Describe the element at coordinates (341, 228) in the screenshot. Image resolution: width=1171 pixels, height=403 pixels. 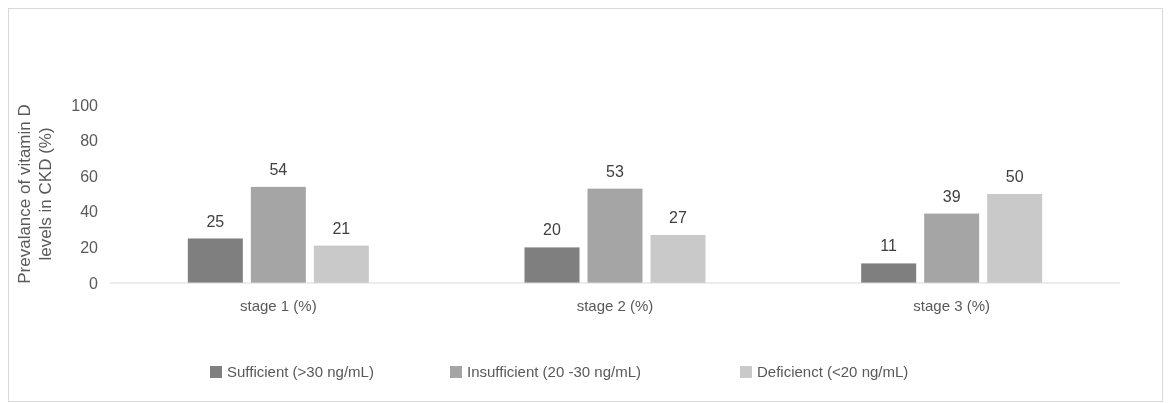
I see `data-label: 21` at that location.